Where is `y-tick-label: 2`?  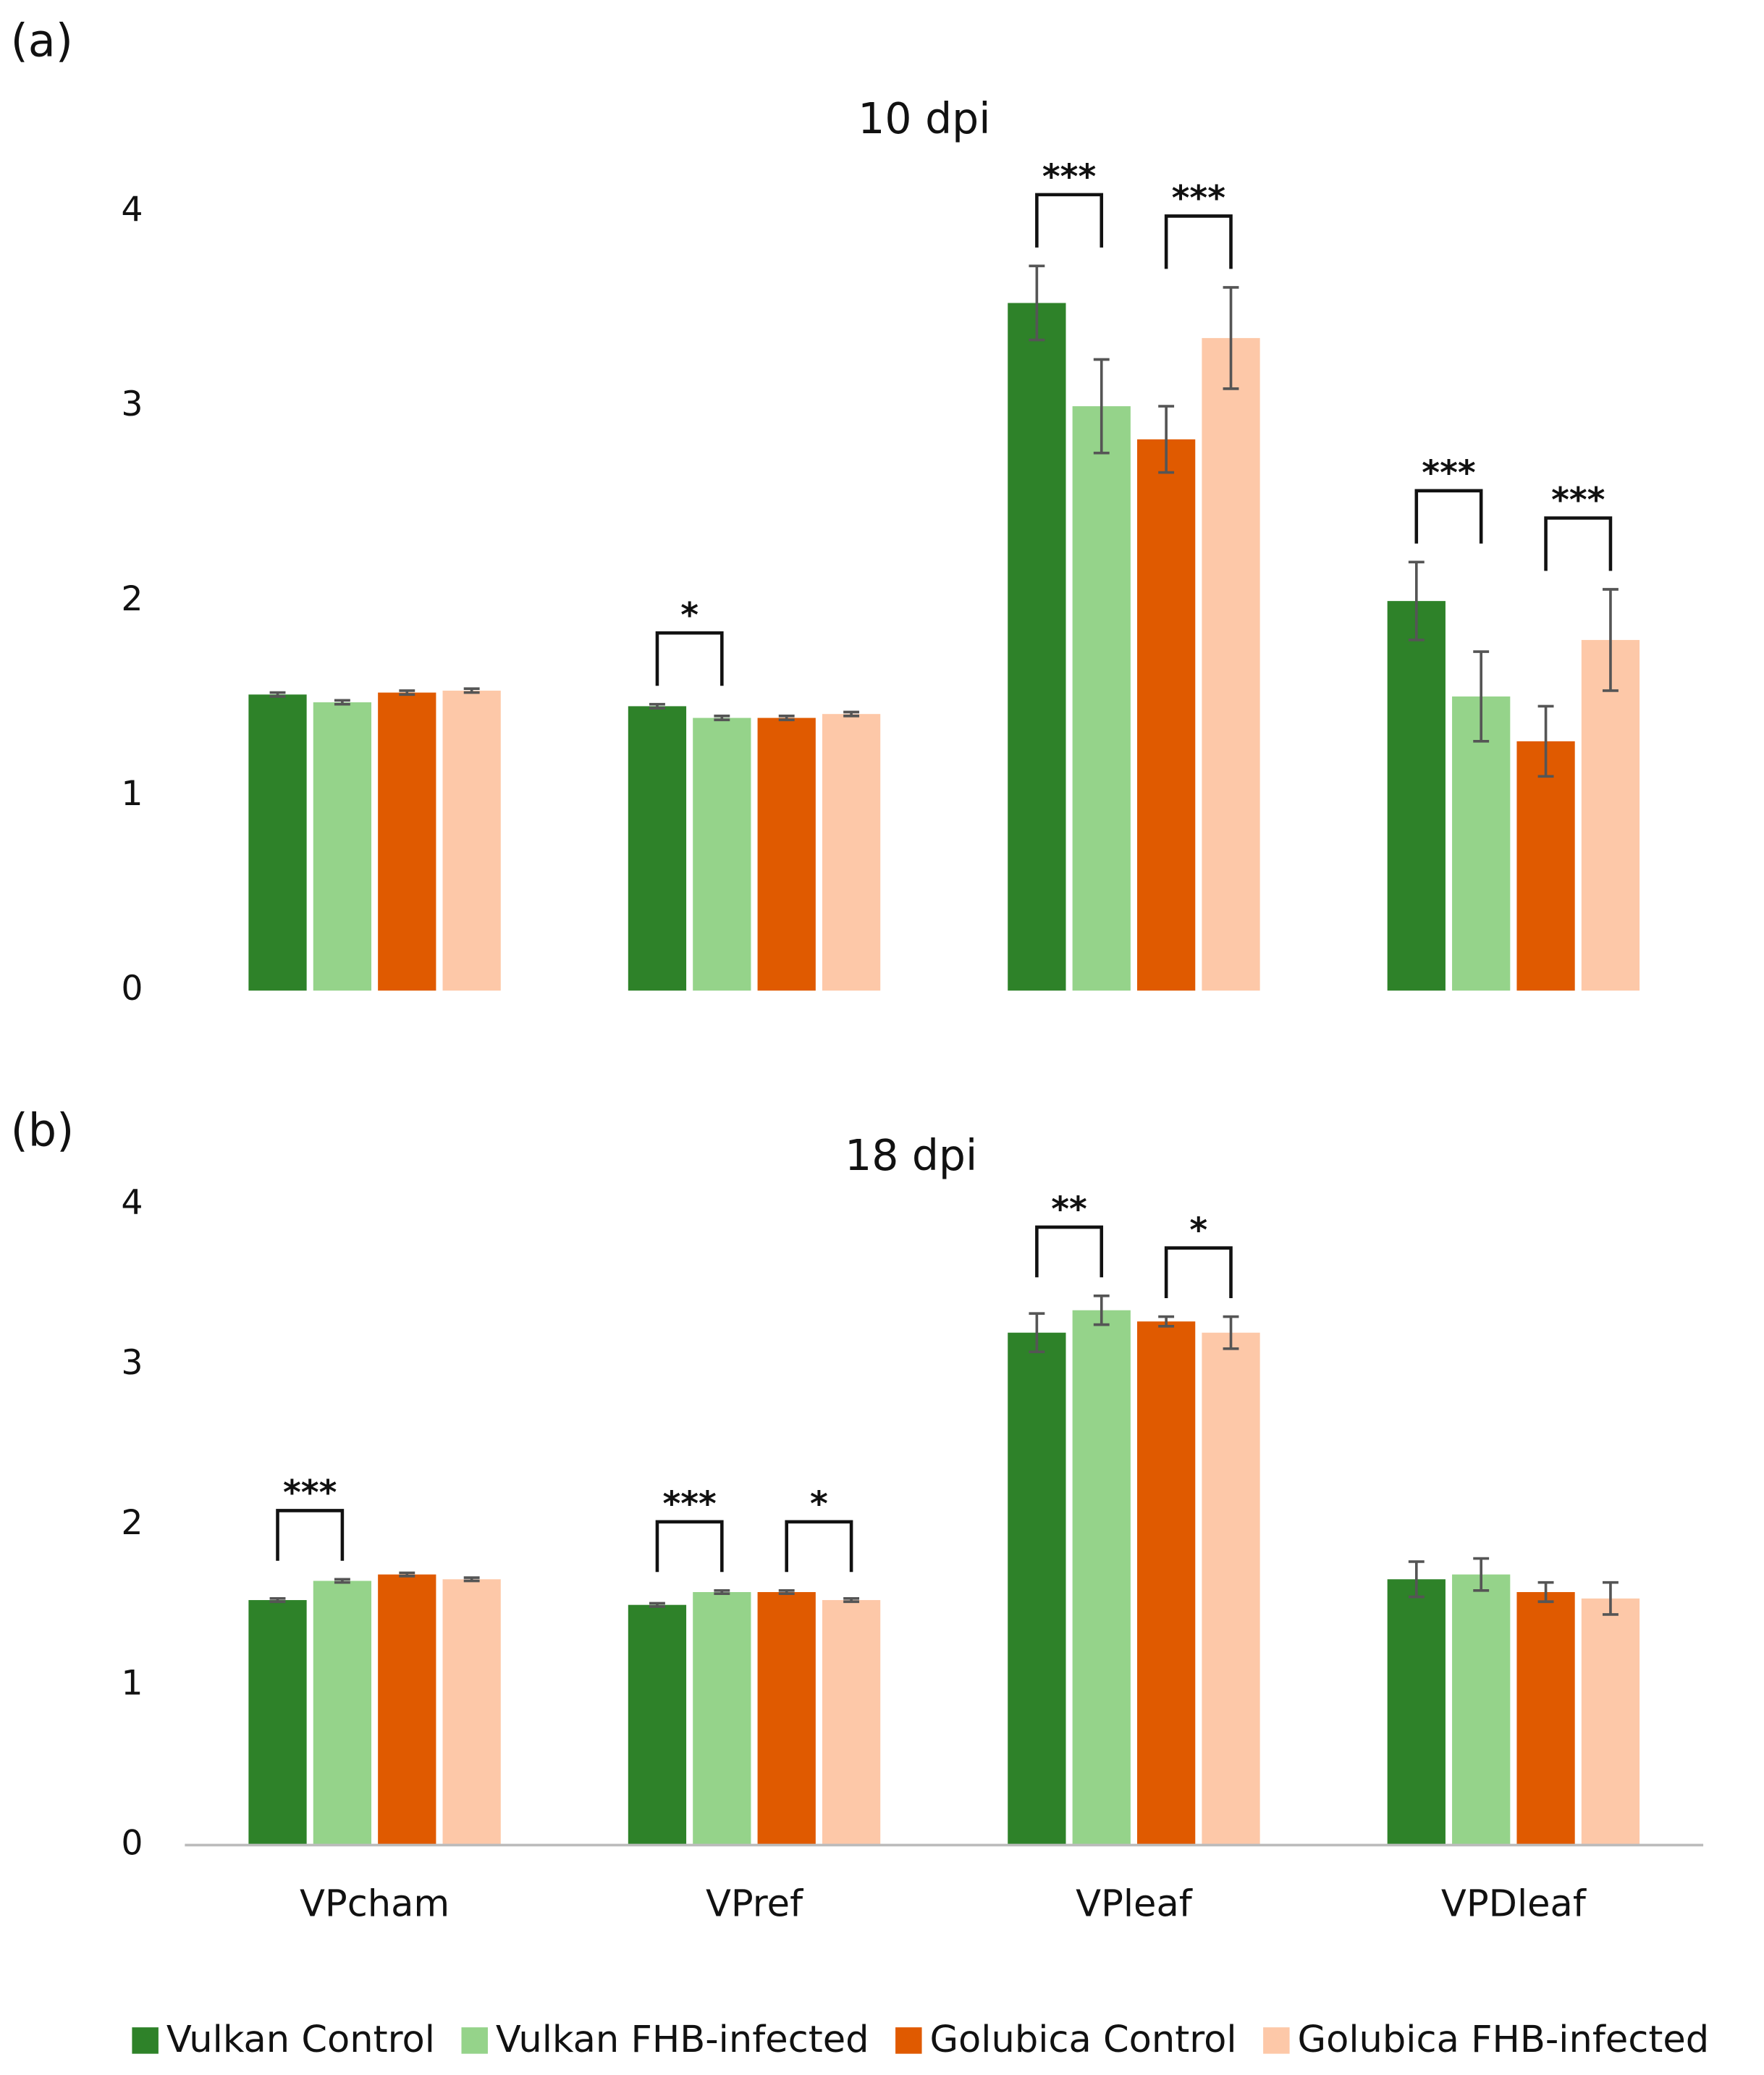 y-tick-label: 2 is located at coordinates (132, 1523).